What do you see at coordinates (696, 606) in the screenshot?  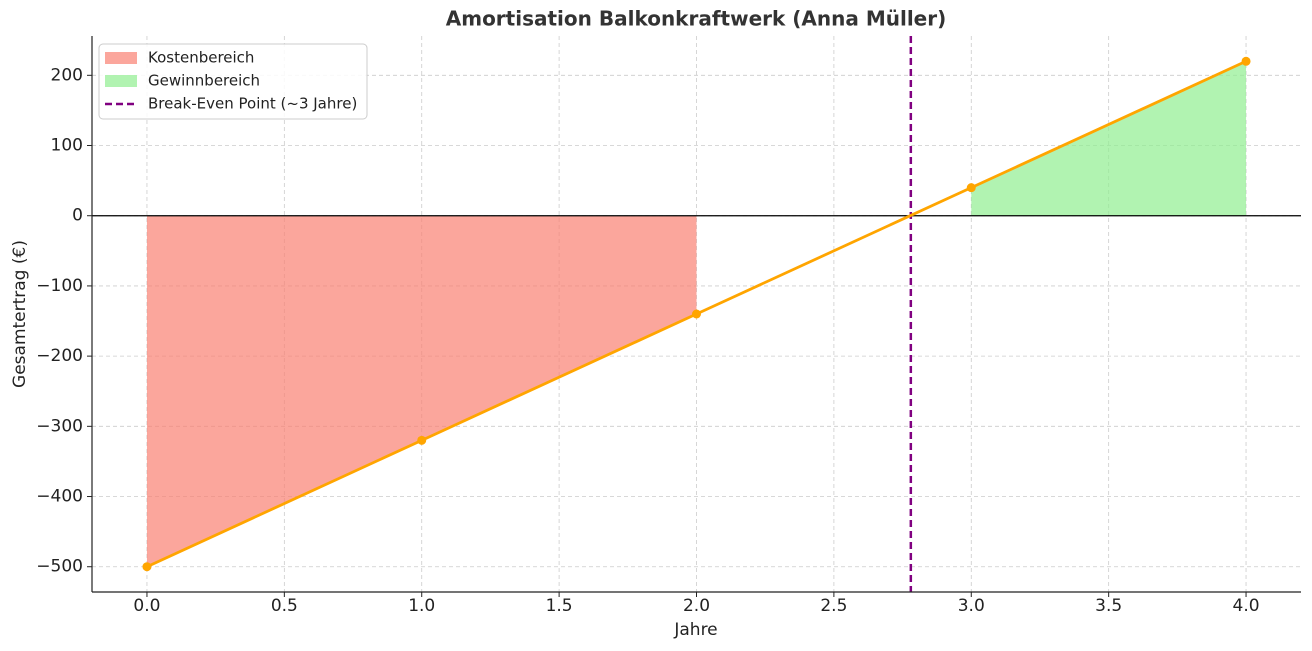 I see `x-tick-label: 2.0` at bounding box center [696, 606].